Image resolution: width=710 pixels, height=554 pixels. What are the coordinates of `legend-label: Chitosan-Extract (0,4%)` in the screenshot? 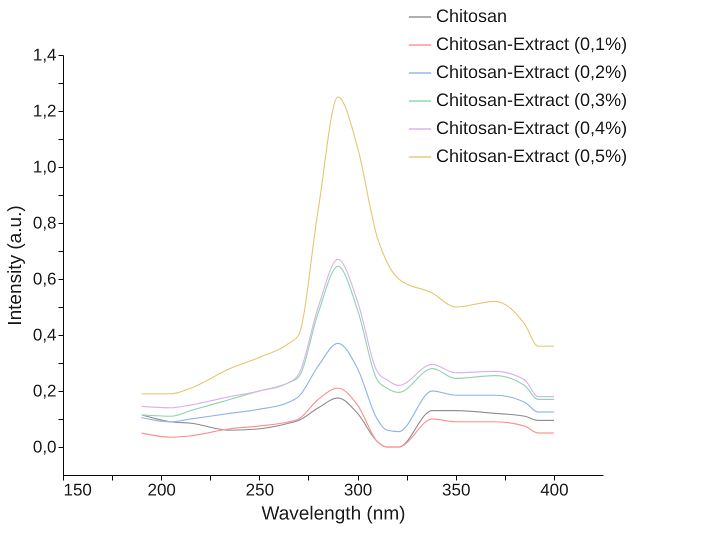 It's located at (532, 128).